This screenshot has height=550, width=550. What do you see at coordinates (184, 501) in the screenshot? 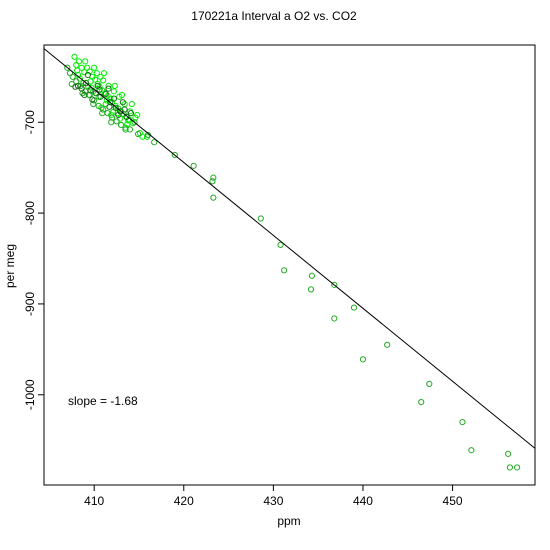
I see `x-tick-label: 420` at bounding box center [184, 501].